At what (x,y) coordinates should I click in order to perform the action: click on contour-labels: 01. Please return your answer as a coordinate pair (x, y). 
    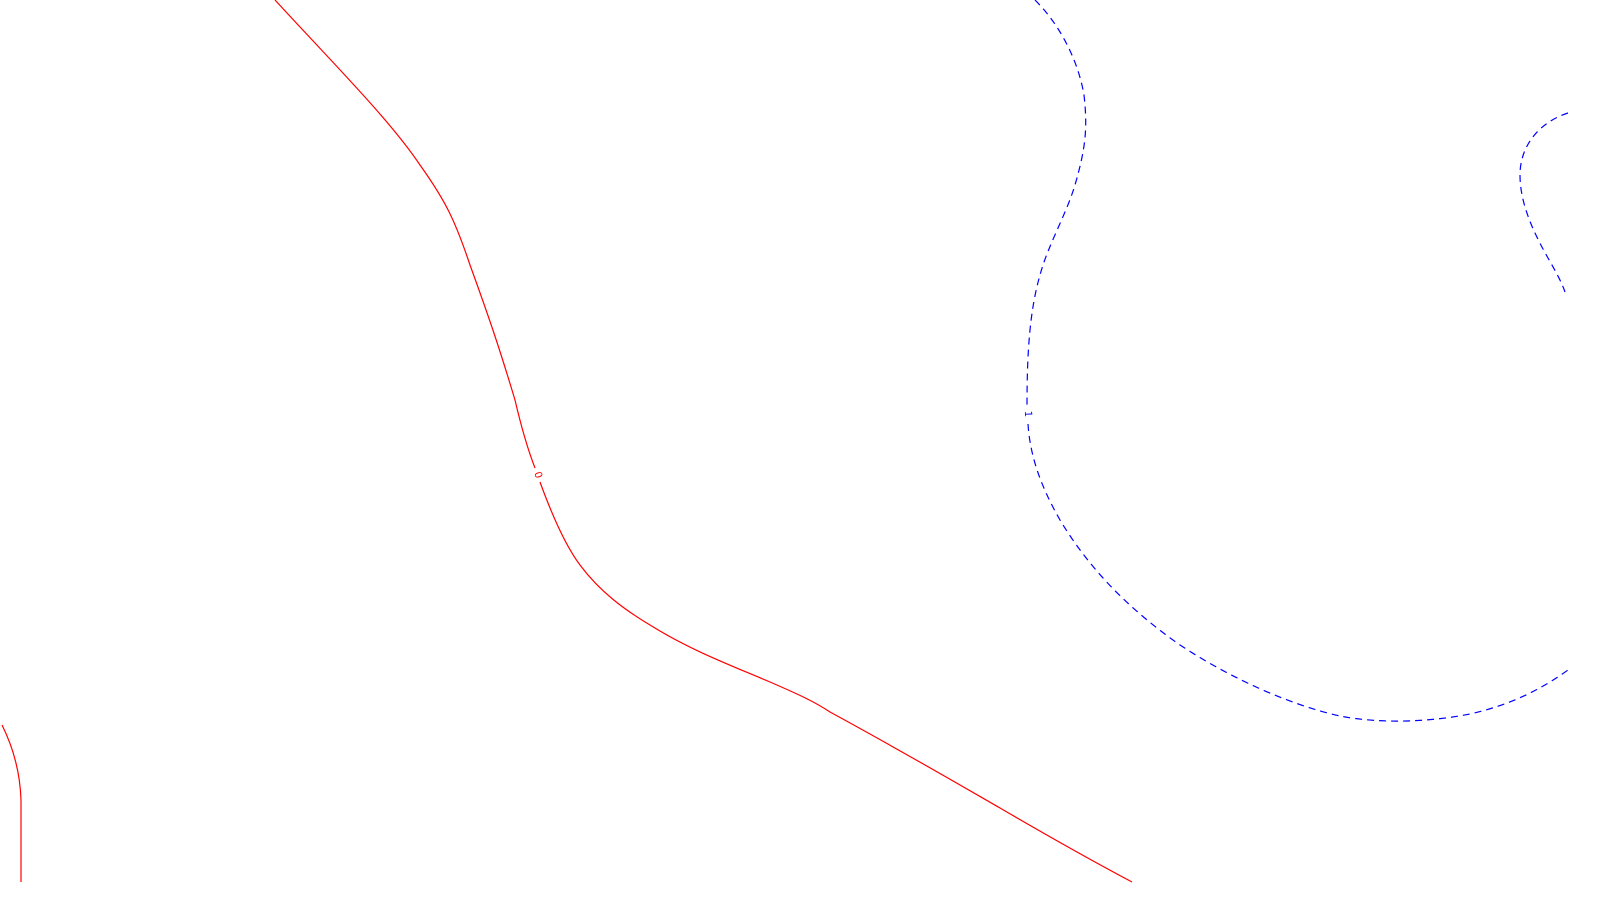
    Looking at the image, I should click on (782, 445).